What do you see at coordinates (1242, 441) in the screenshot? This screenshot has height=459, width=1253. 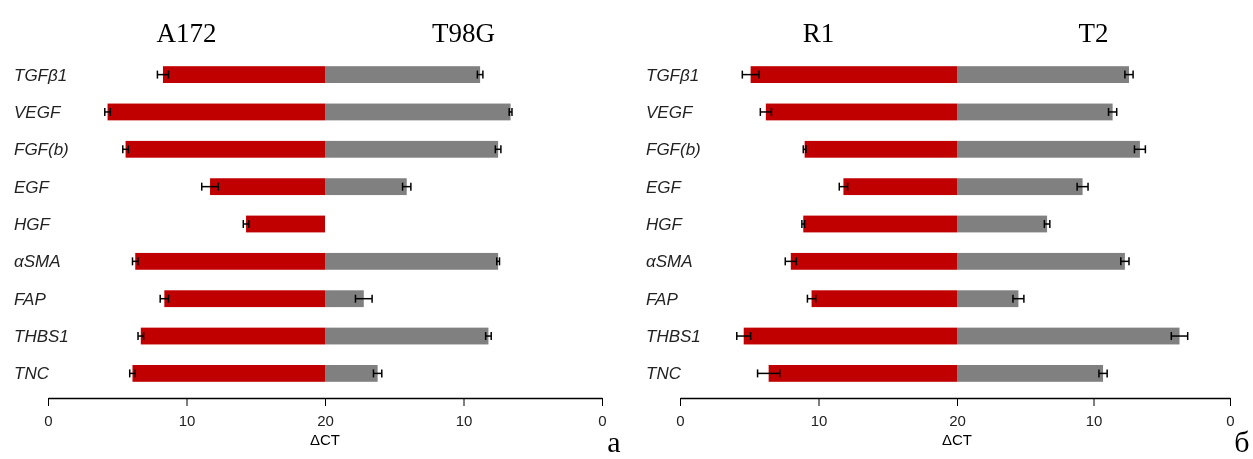 I see `text: б` at bounding box center [1242, 441].